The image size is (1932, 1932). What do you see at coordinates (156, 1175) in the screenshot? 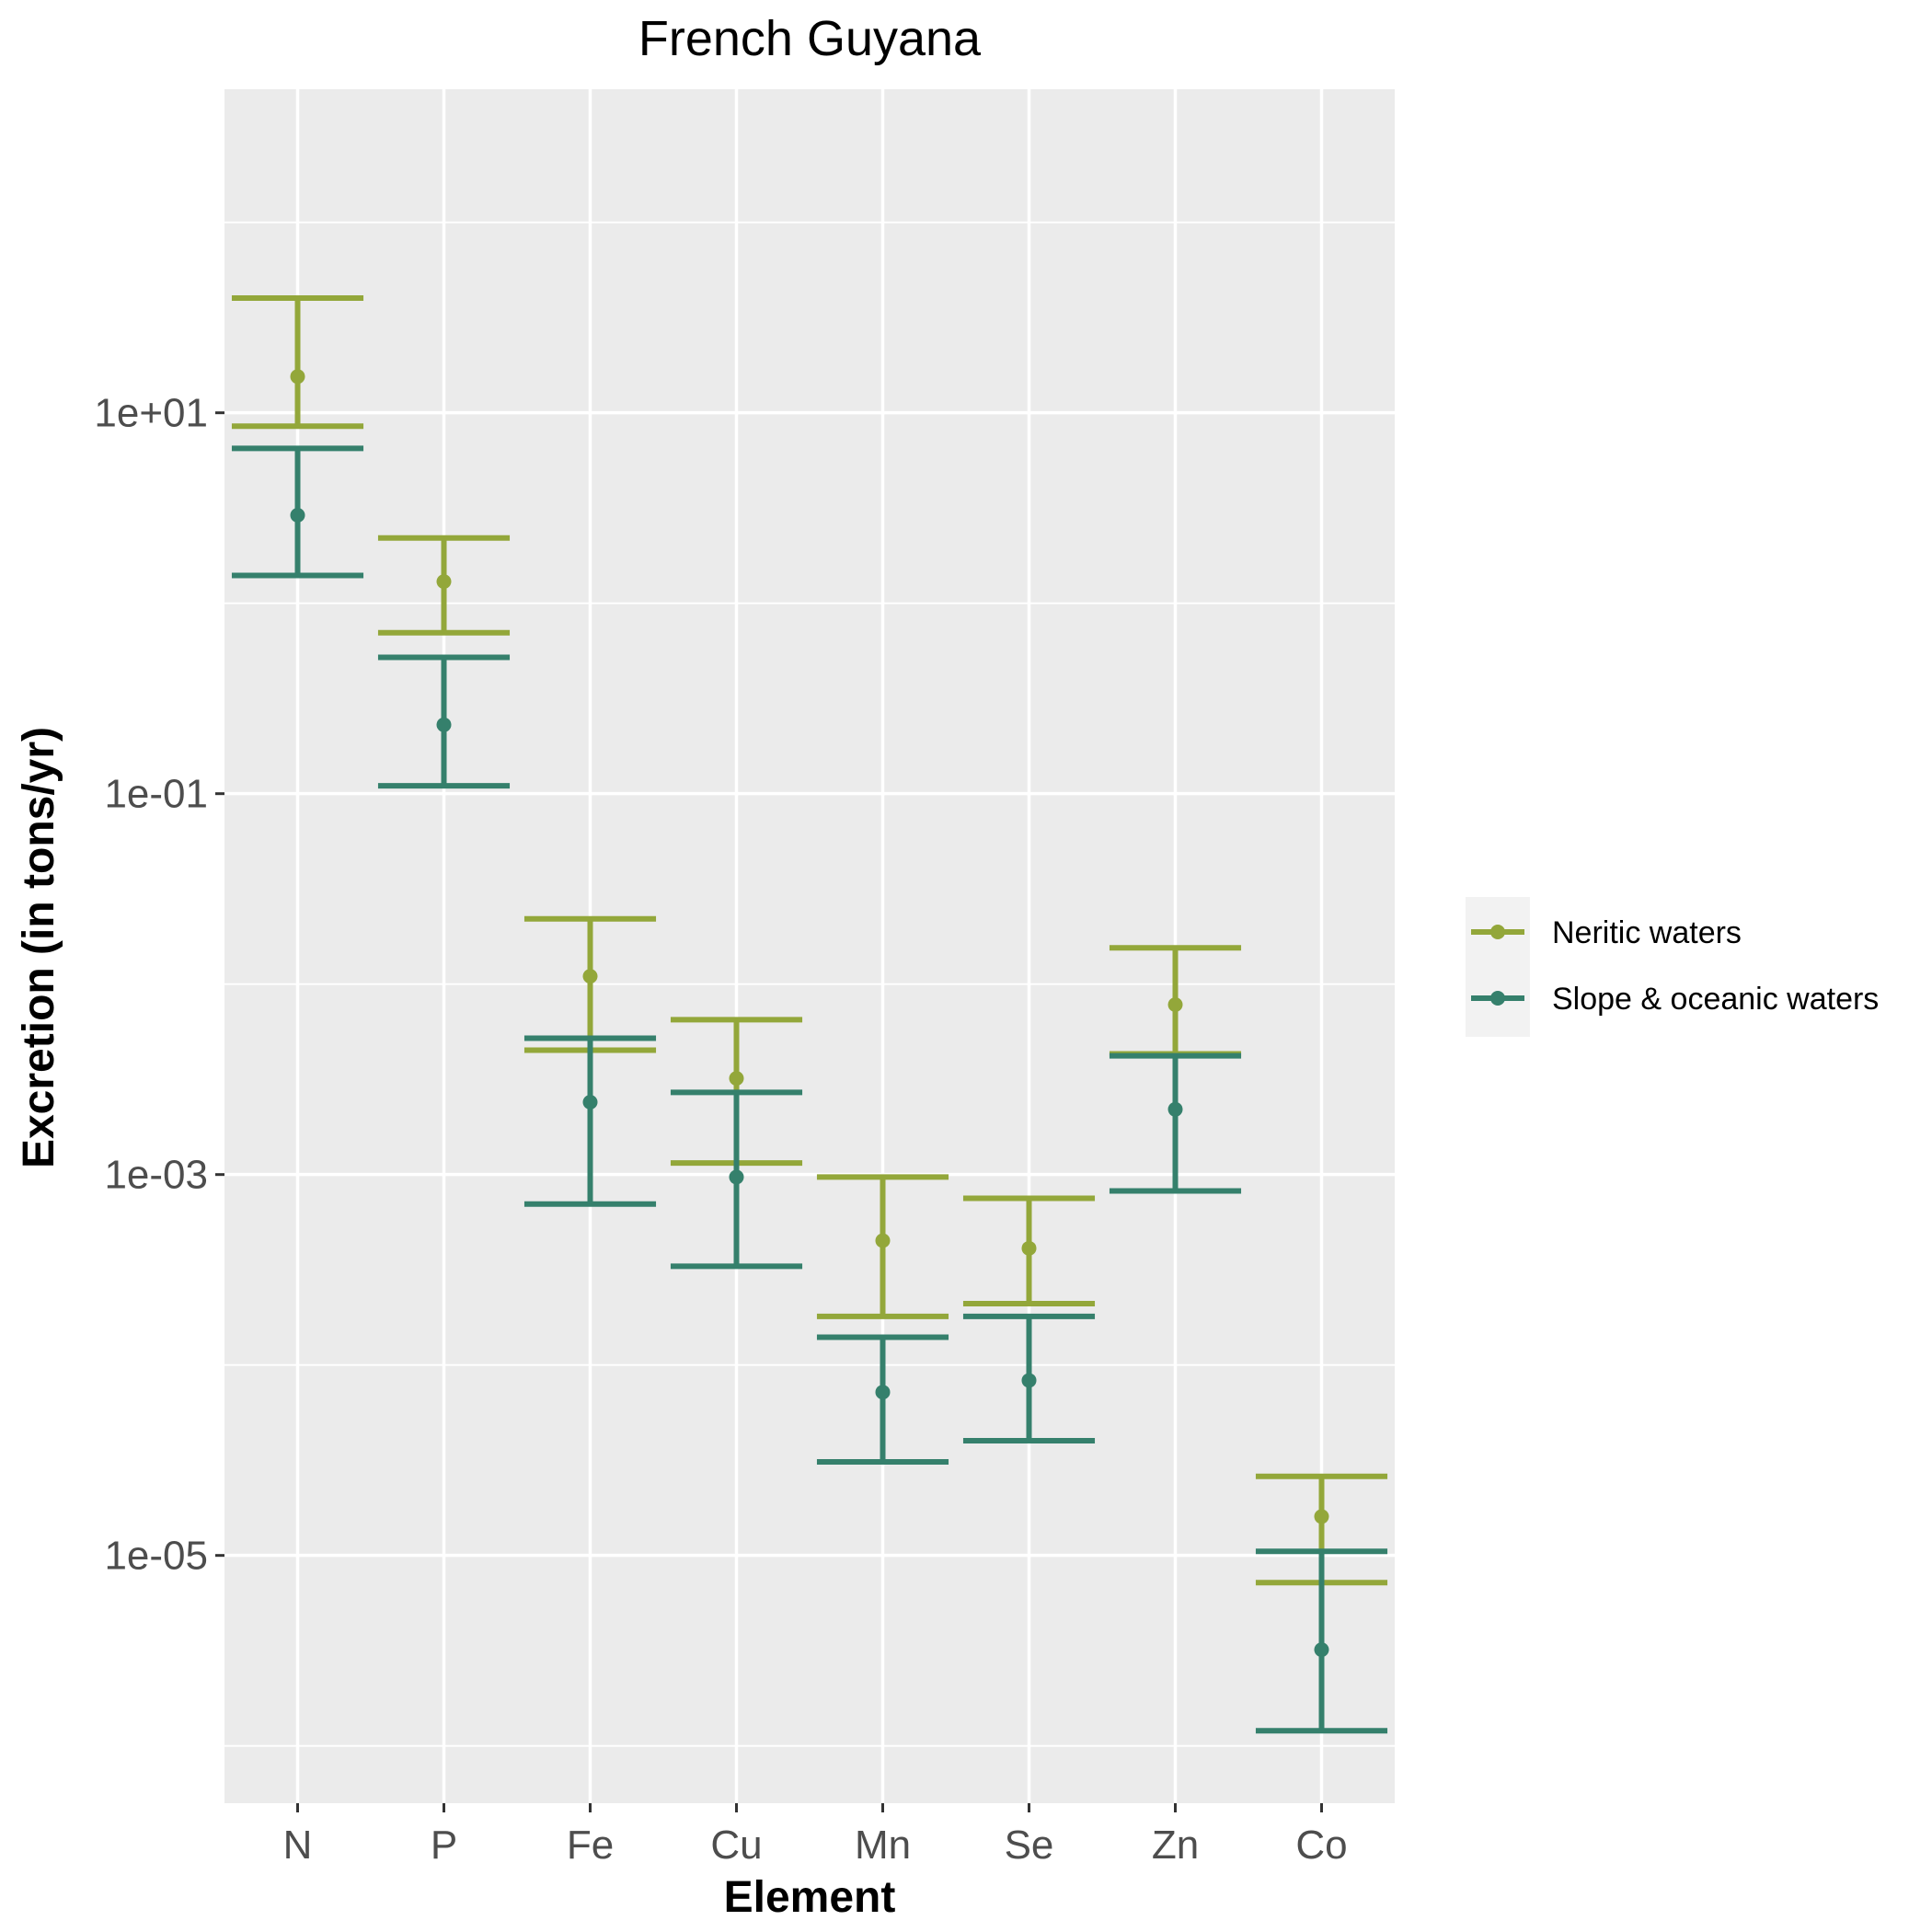
I see `y-tick-label: 1e-03` at bounding box center [156, 1175].